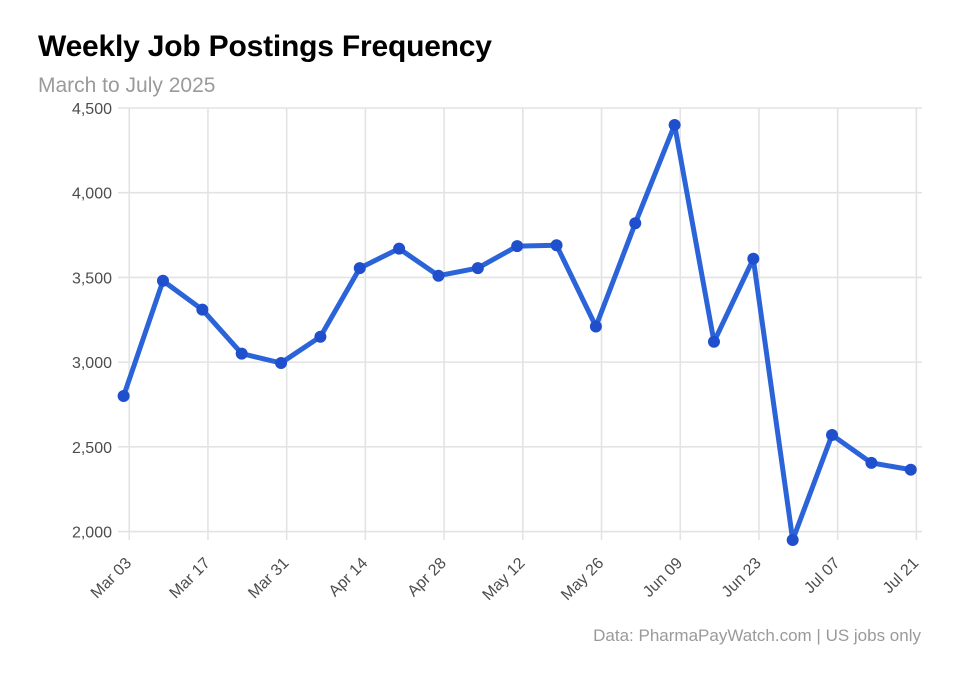 Image resolution: width=960 pixels, height=685 pixels. I want to click on x-tick-label: May 12, so click(504, 579).